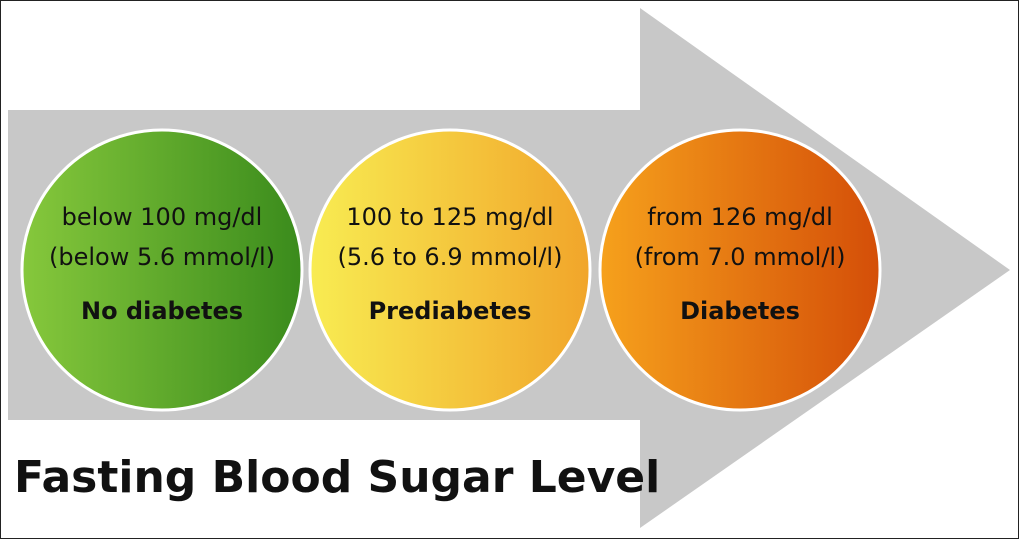  I want to click on range-mmol: (from 7.0 mmol/l), so click(740, 257).